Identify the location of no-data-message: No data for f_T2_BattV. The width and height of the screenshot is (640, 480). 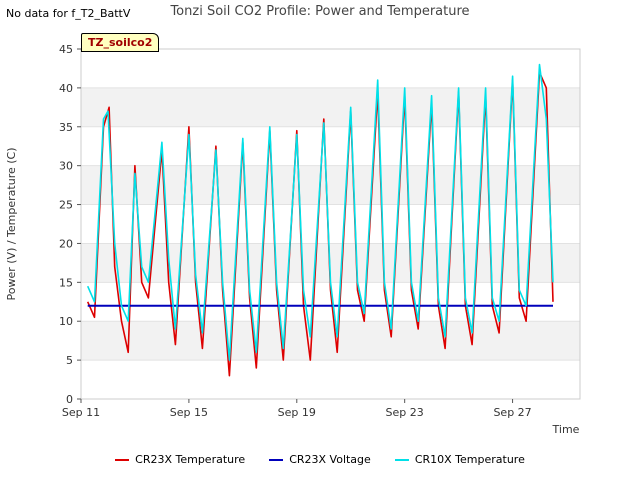
(68, 13).